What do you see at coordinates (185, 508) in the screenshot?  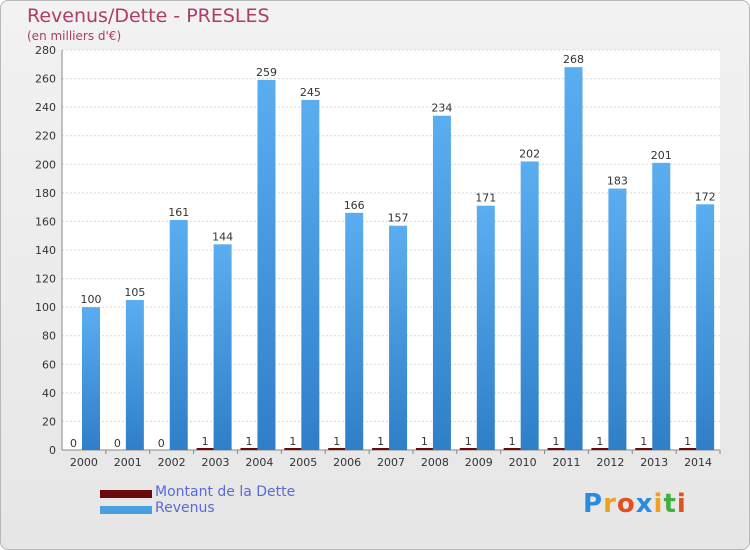 I see `legend-label-revenue: Revenus` at bounding box center [185, 508].